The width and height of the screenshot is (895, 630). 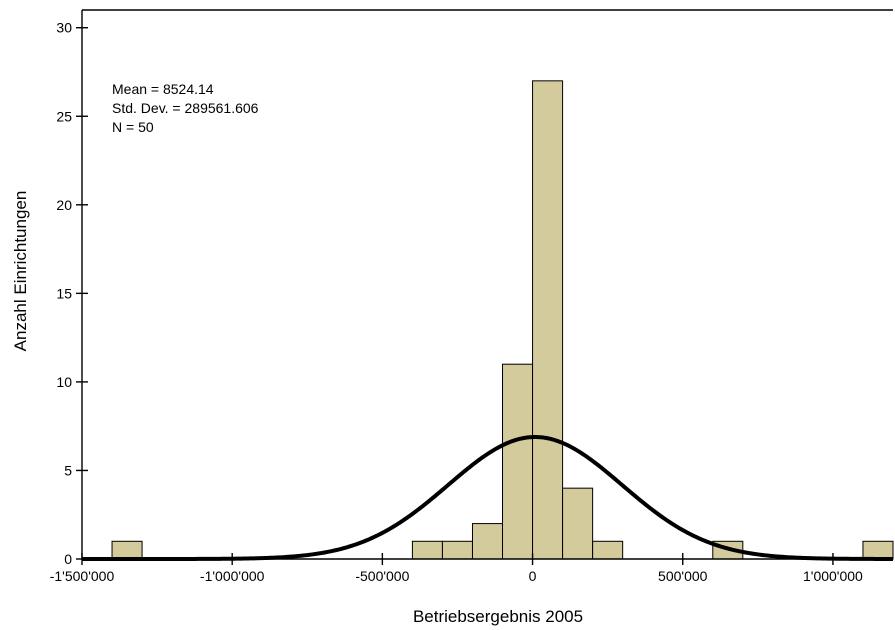 I want to click on y-axis-ticks: 0 5 10 15 20 25 30, so click(x=72, y=293).